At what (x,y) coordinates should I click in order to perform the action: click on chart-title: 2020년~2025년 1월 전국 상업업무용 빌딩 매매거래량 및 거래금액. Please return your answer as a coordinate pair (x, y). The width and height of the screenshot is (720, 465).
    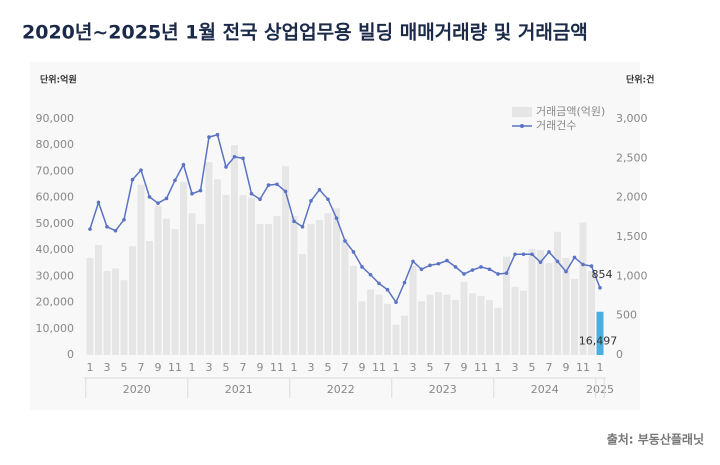
    Looking at the image, I should click on (305, 33).